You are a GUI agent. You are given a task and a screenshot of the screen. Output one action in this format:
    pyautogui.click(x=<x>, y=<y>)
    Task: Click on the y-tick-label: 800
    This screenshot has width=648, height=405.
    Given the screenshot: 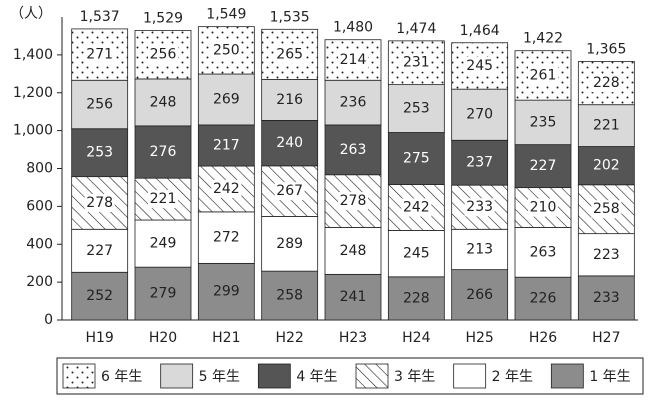 What is the action you would take?
    pyautogui.click(x=39, y=169)
    